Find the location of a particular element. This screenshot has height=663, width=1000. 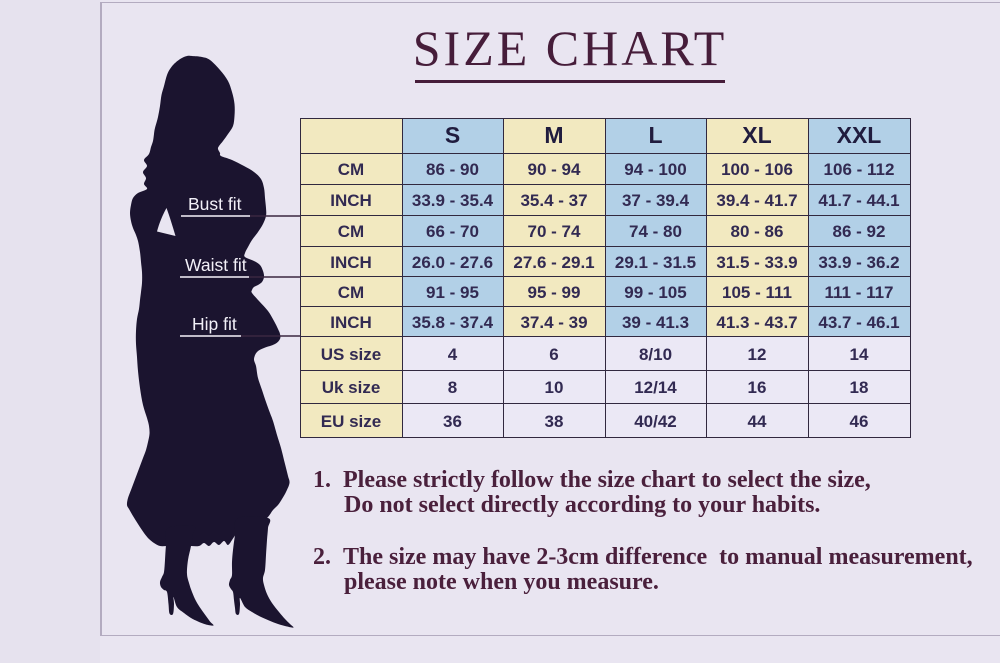

svg-text: Waist fit is located at coordinates (216, 265).